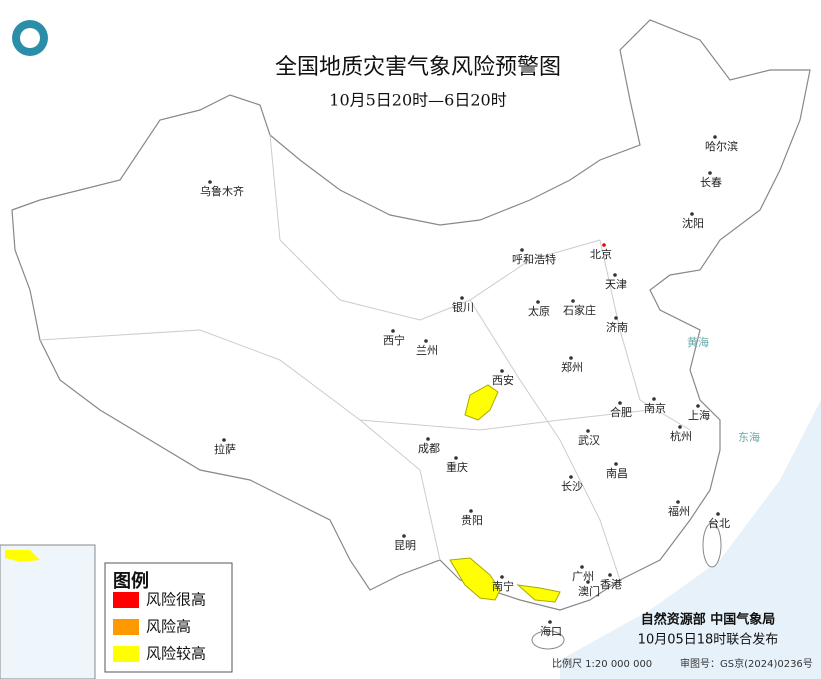  What do you see at coordinates (679, 511) in the screenshot?
I see `city-label: 福州` at bounding box center [679, 511].